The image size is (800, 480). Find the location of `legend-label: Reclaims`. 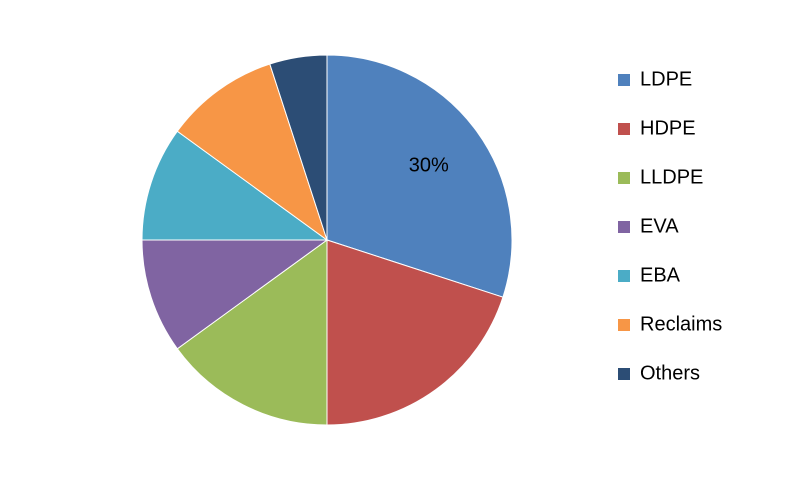

legend-label: Reclaims is located at coordinates (681, 324).